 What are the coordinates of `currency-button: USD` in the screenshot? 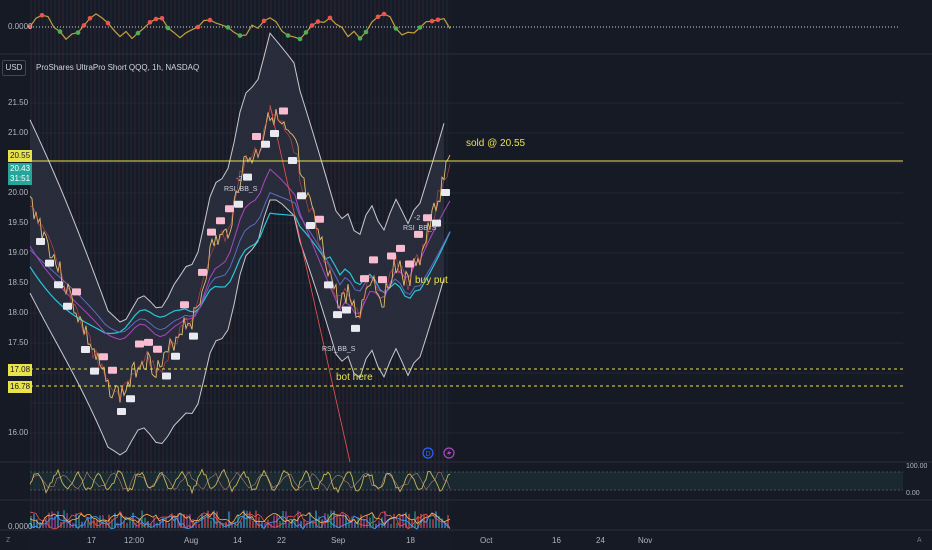 It's located at (14, 68).